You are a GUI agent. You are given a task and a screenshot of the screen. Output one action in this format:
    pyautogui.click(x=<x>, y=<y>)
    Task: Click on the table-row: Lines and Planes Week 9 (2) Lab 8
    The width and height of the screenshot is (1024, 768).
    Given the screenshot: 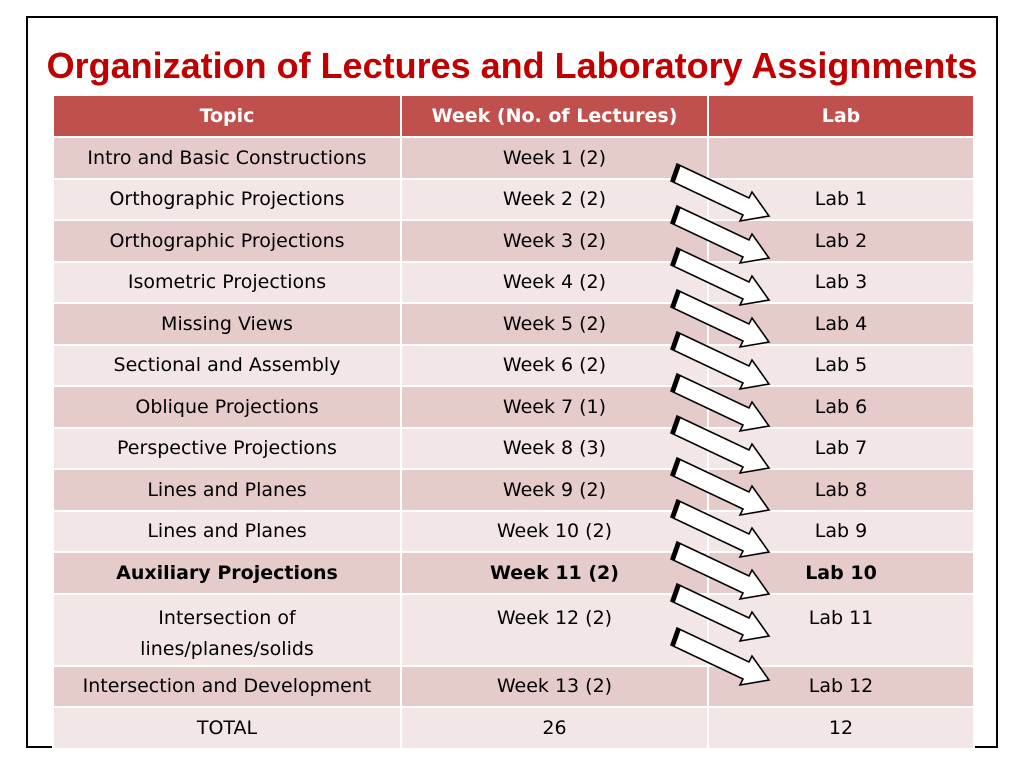 What is the action you would take?
    pyautogui.click(x=513, y=490)
    